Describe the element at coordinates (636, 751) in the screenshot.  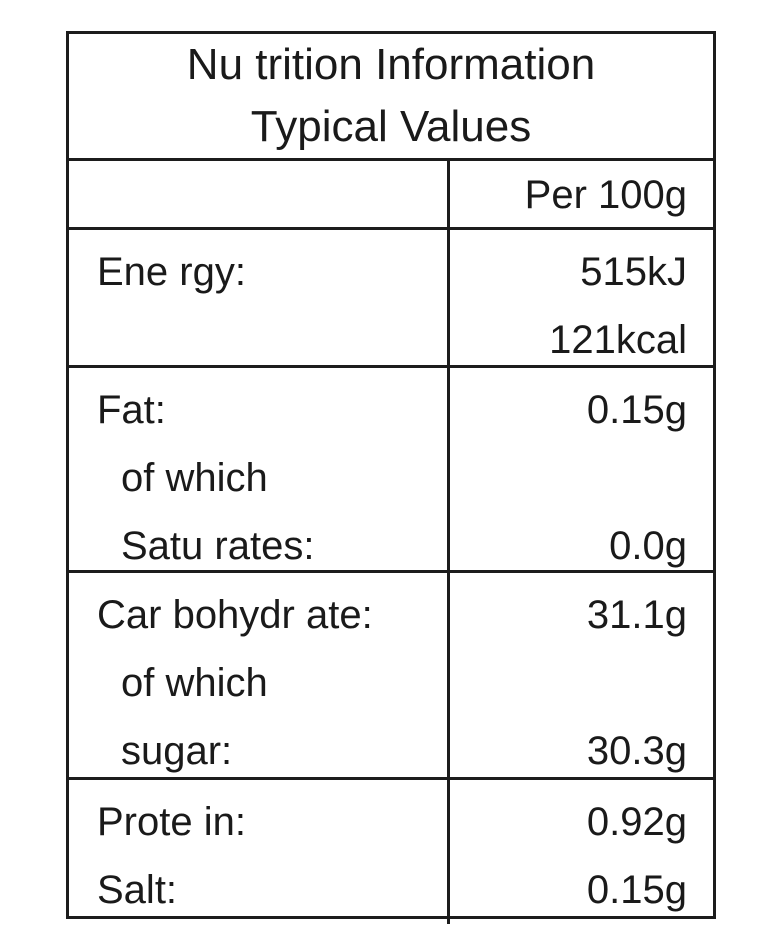
I see `sugar-value: 30.3g` at that location.